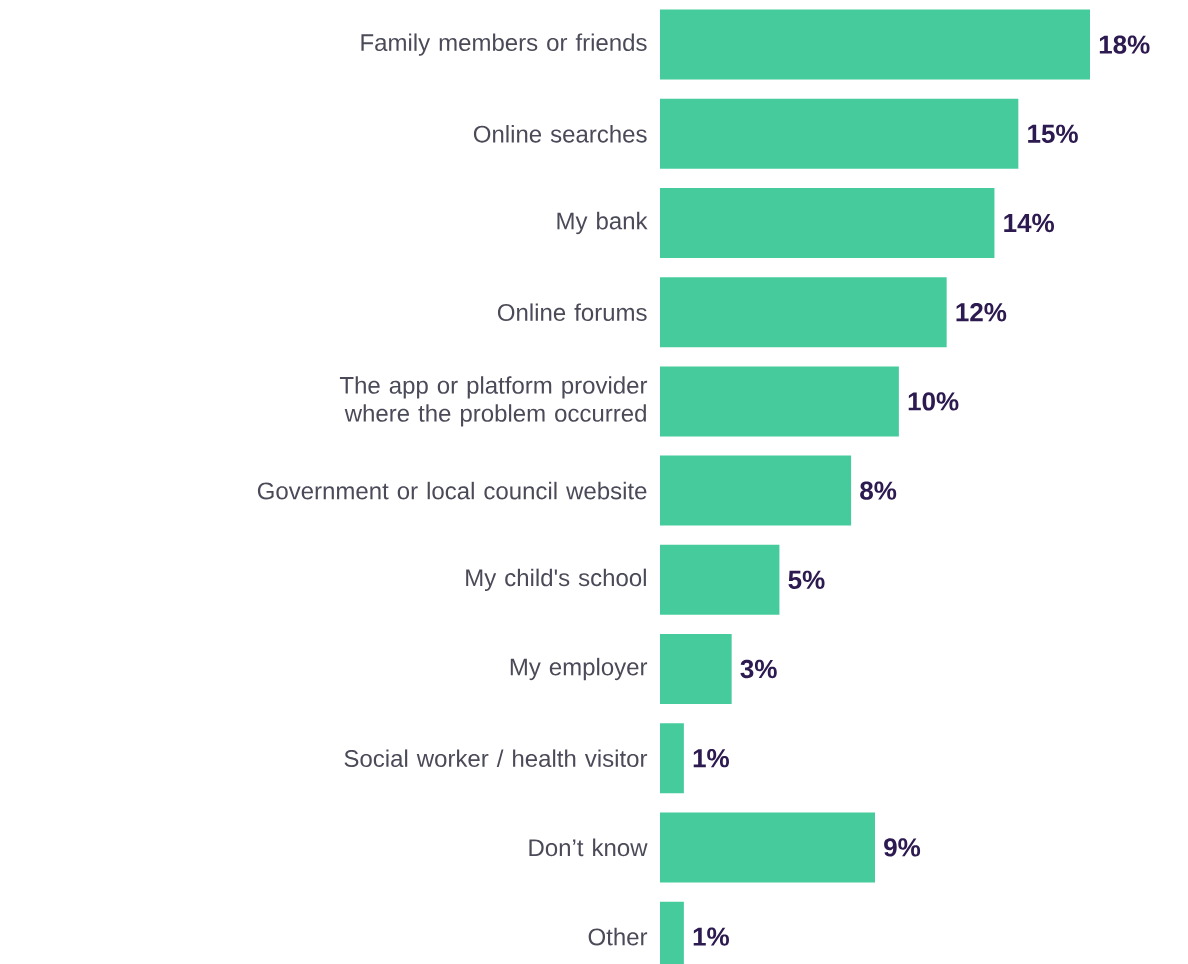  Describe the element at coordinates (493, 401) in the screenshot. I see `y-tick-label: The app or platform provider where the problem occurred` at that location.